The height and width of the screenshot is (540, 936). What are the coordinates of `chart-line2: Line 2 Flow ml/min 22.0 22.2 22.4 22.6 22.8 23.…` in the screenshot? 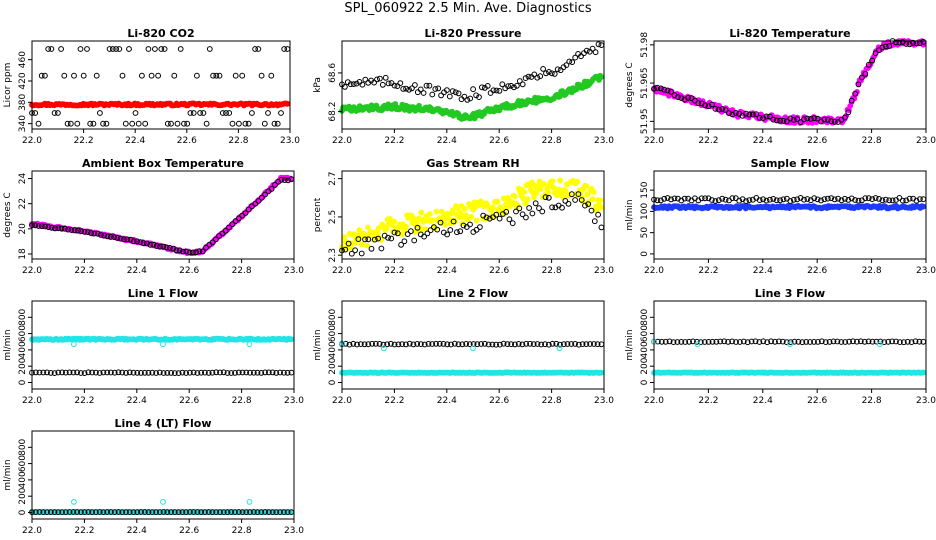 It's located at (463, 346).